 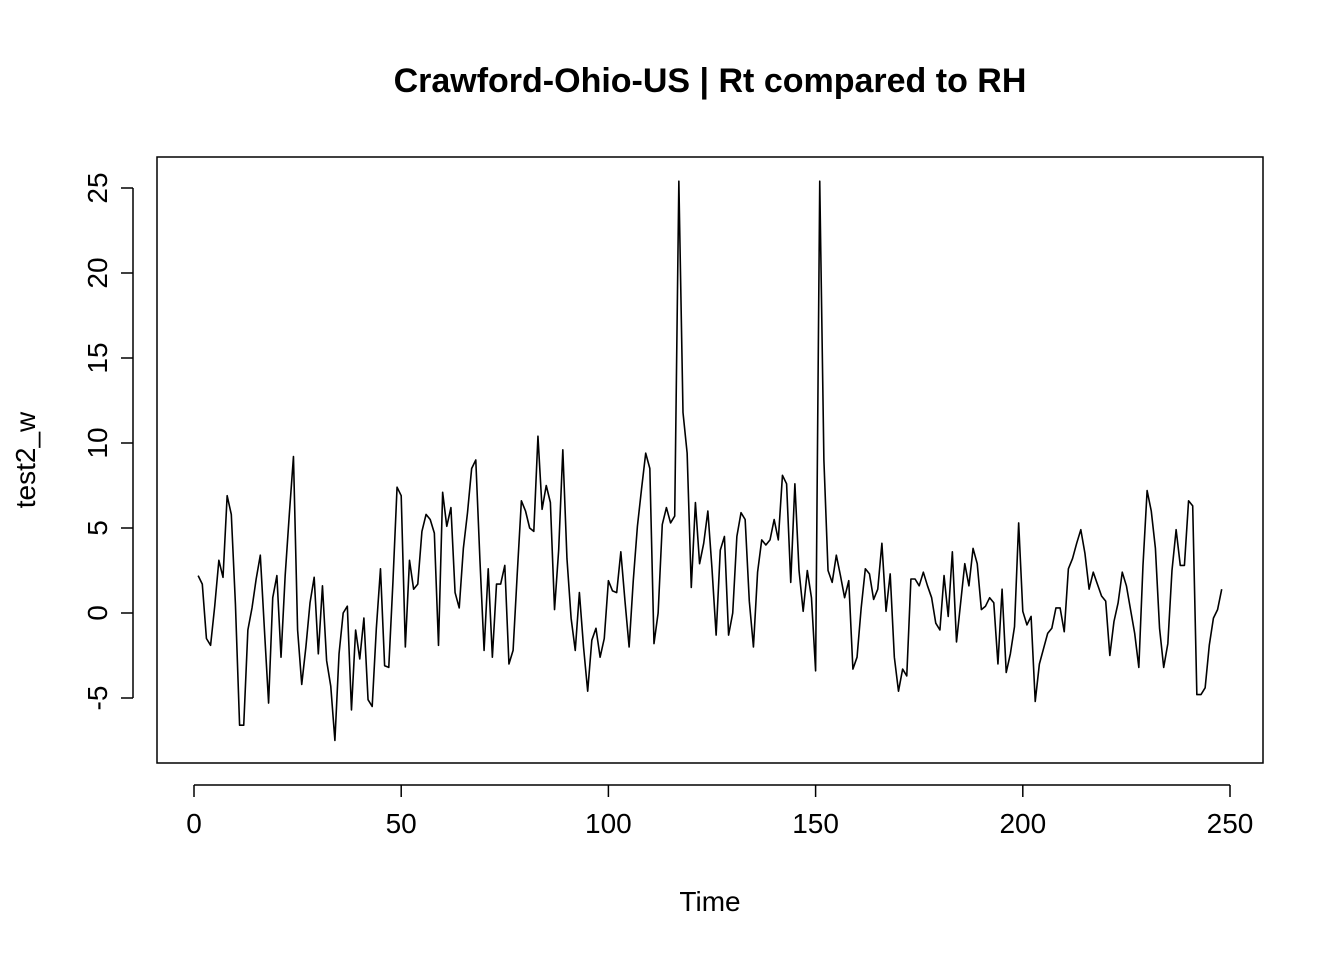 What do you see at coordinates (1022, 823) in the screenshot?
I see `x-tick-label: 200` at bounding box center [1022, 823].